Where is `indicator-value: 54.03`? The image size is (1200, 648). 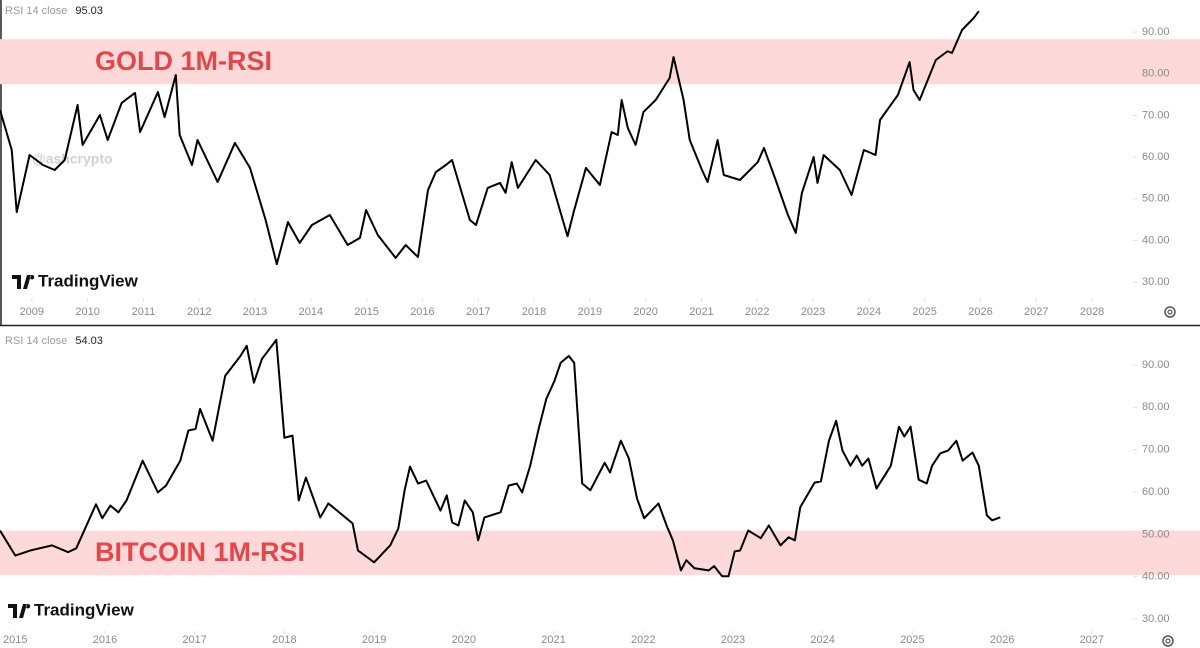
indicator-value: 54.03 is located at coordinates (89, 341).